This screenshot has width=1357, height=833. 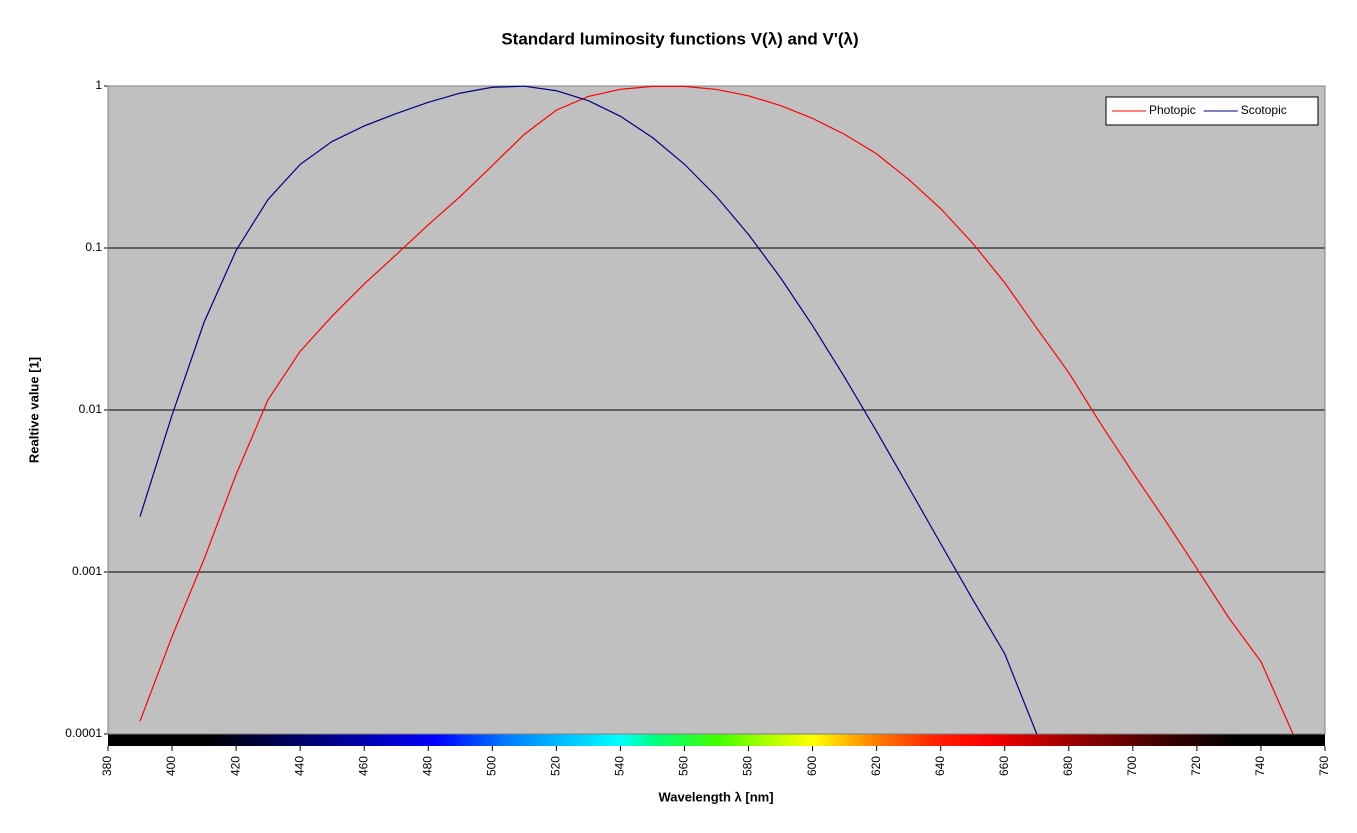 What do you see at coordinates (299, 766) in the screenshot?
I see `x-tick-label: 440` at bounding box center [299, 766].